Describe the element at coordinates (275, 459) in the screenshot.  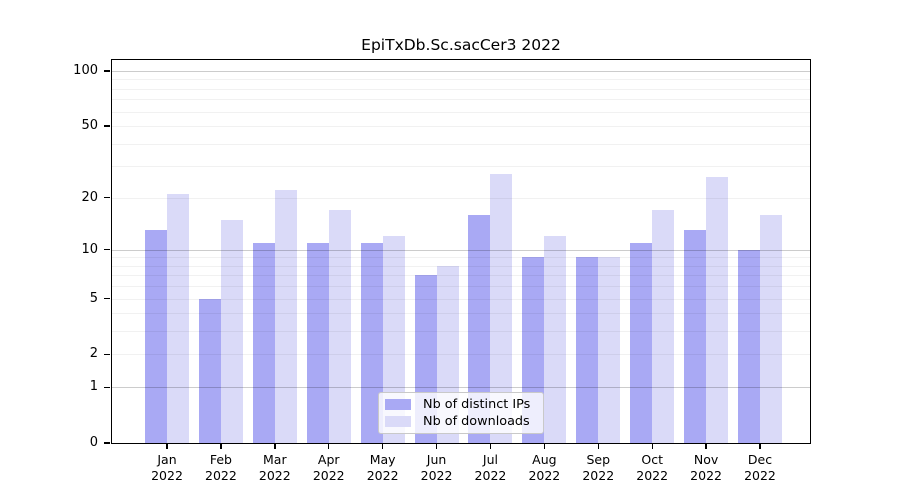
I see `x-tick-month: Mar` at that location.